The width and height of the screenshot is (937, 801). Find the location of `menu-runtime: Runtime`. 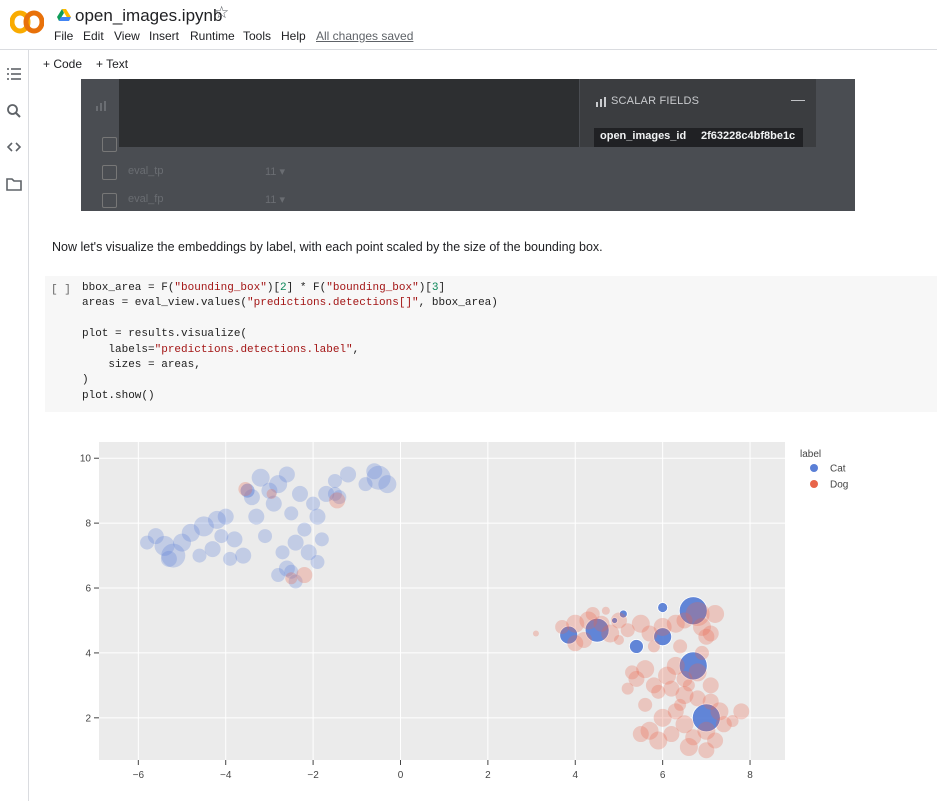

menu-runtime: Runtime is located at coordinates (212, 36).